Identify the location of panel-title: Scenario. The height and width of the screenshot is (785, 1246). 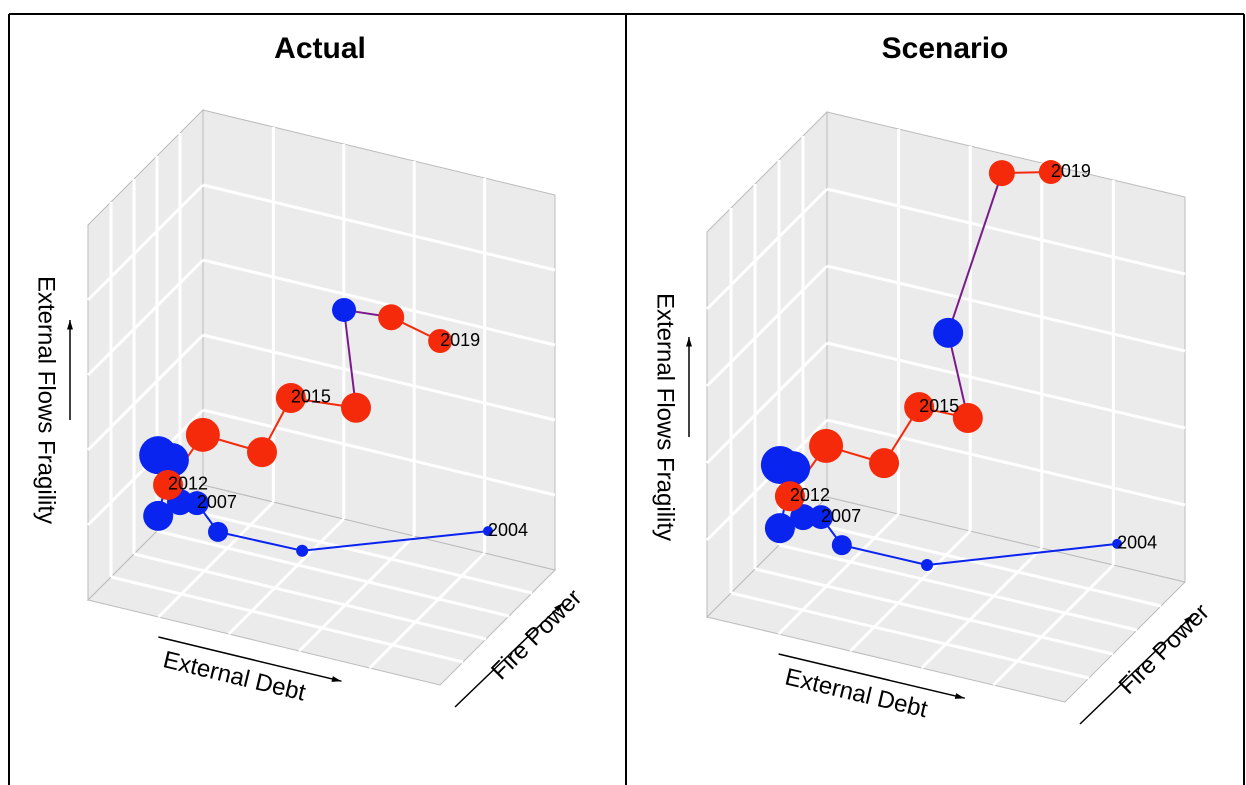
(945, 48).